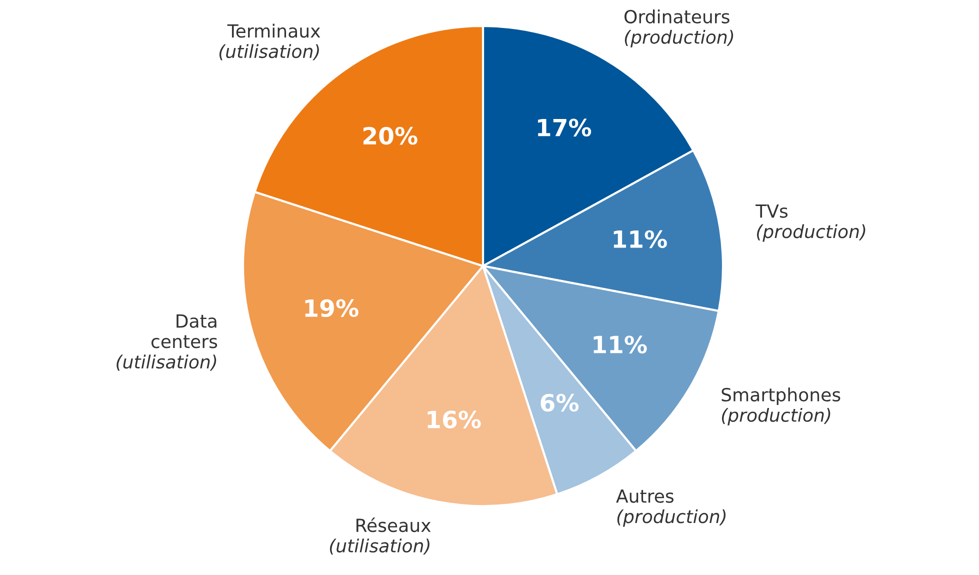  Describe the element at coordinates (679, 29) in the screenshot. I see `slice-label: Ordinateurs (production)` at that location.